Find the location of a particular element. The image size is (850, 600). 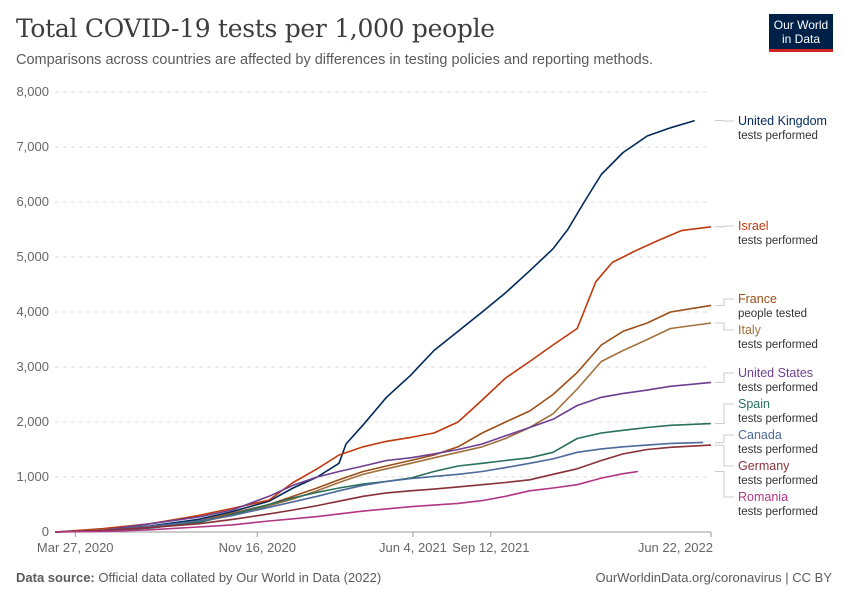

label-france: France is located at coordinates (757, 299).